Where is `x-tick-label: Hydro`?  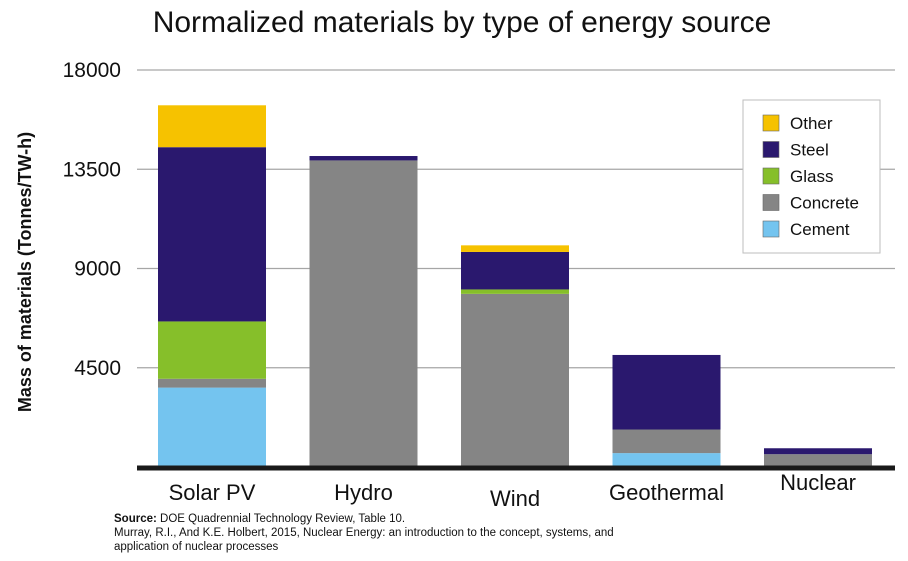
x-tick-label: Hydro is located at coordinates (363, 492).